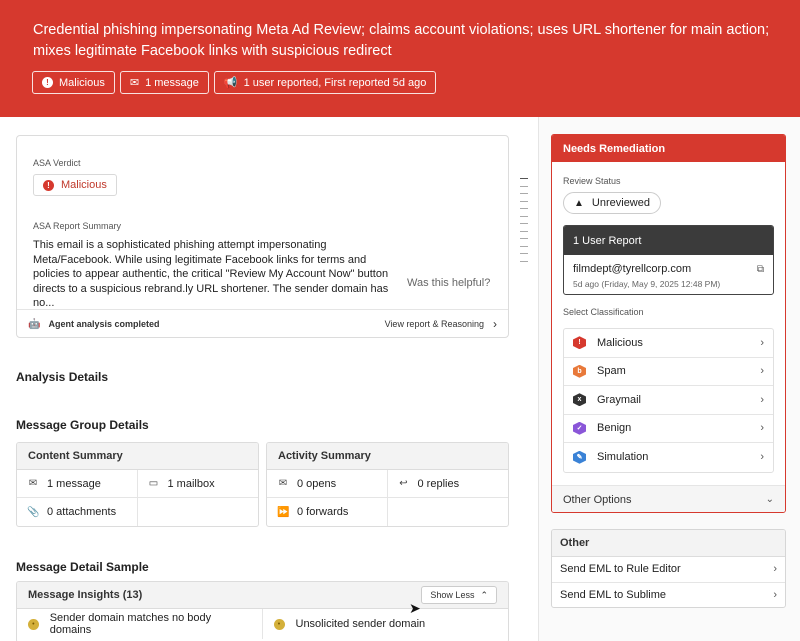  Describe the element at coordinates (387, 456) in the screenshot. I see `activity-summary-title: Activity Summary` at that location.